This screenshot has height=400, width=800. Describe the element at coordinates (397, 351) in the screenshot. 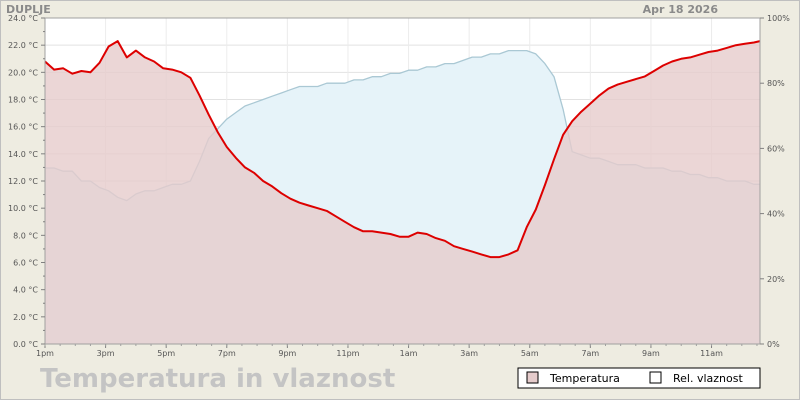

I see `x-axis: 1pm 3pm 5pm 7pm 9pm 11pm 1am 3am 5am 7am 9am 11am` at that location.